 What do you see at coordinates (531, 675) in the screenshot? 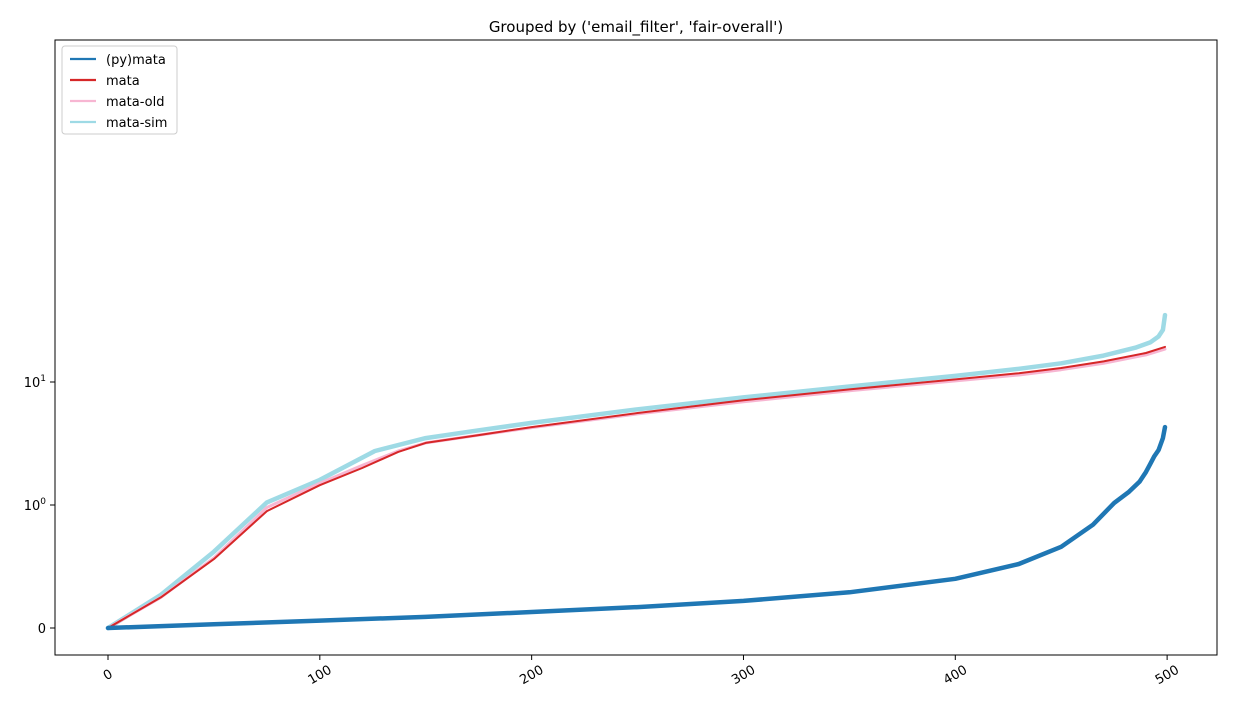
I see `x-tick-label: 200` at bounding box center [531, 675].